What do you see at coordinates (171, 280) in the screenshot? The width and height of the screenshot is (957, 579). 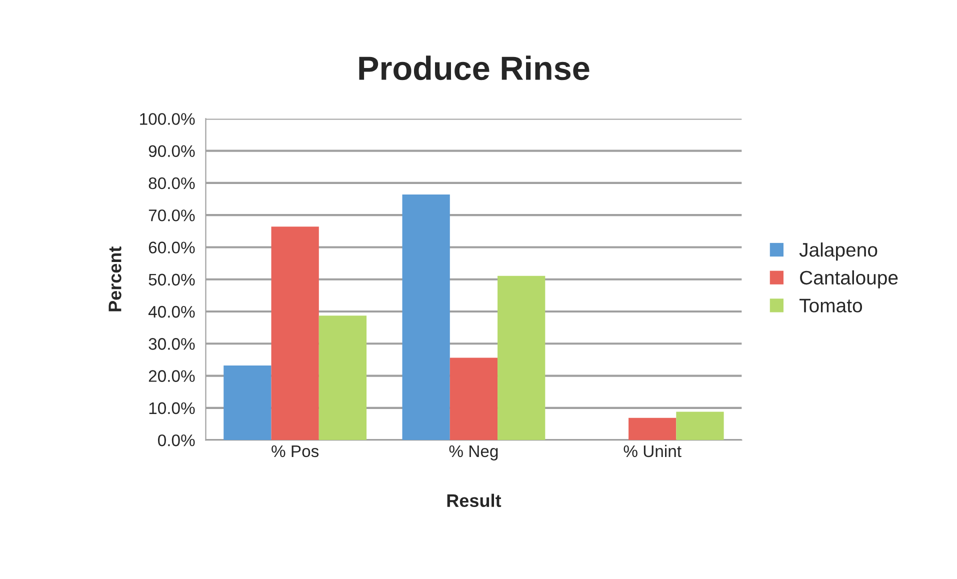 I see `y-tick-label: 50.0%` at bounding box center [171, 280].